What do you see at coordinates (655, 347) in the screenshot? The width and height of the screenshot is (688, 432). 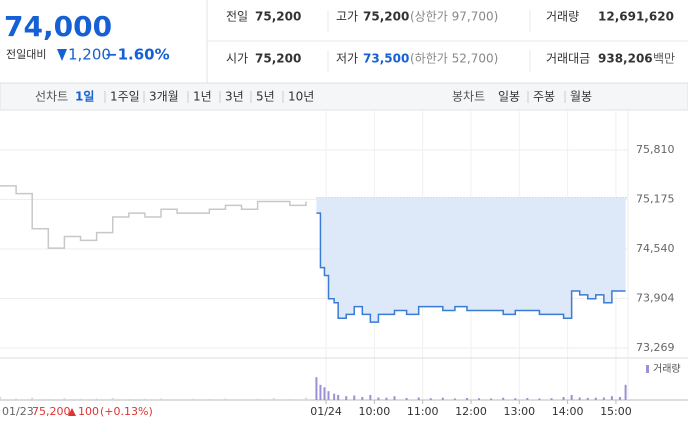 I see `y-tick-label: 73,269` at bounding box center [655, 347].